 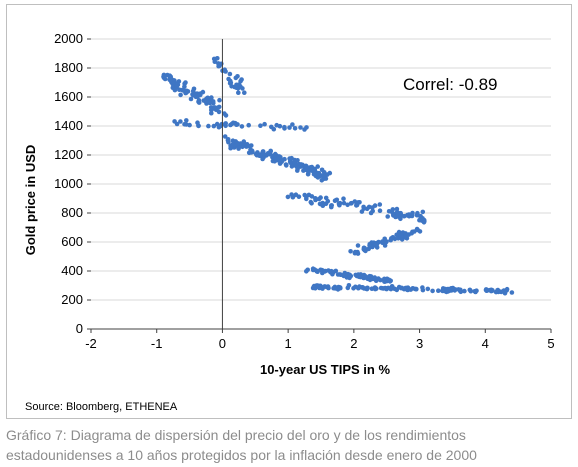 What do you see at coordinates (325, 369) in the screenshot?
I see `x-axis-title: 10-year US TIPS in %` at bounding box center [325, 369].